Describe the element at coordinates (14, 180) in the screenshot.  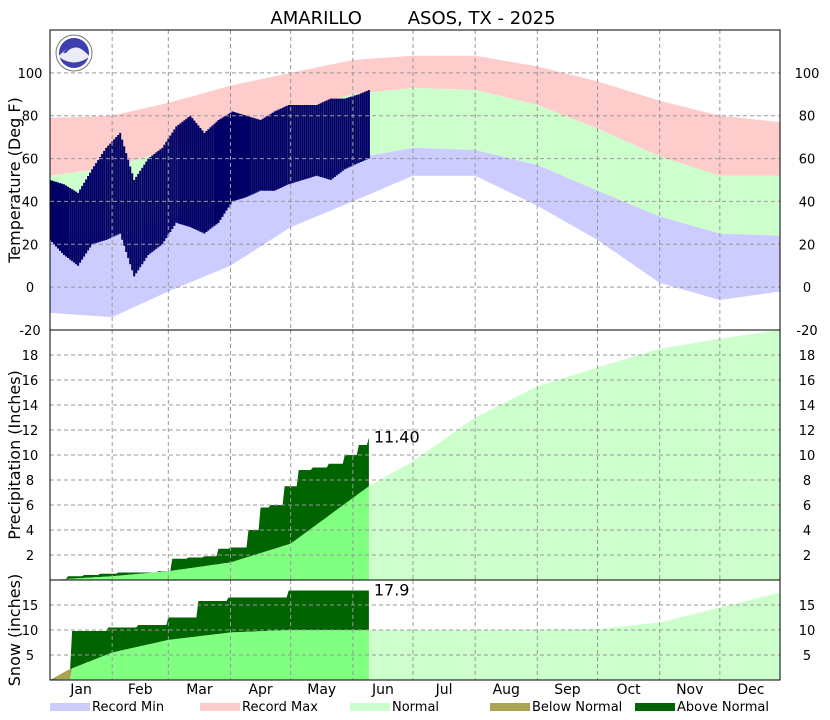
I see `temperature-ylabel: Temperature (Deg F)` at that location.